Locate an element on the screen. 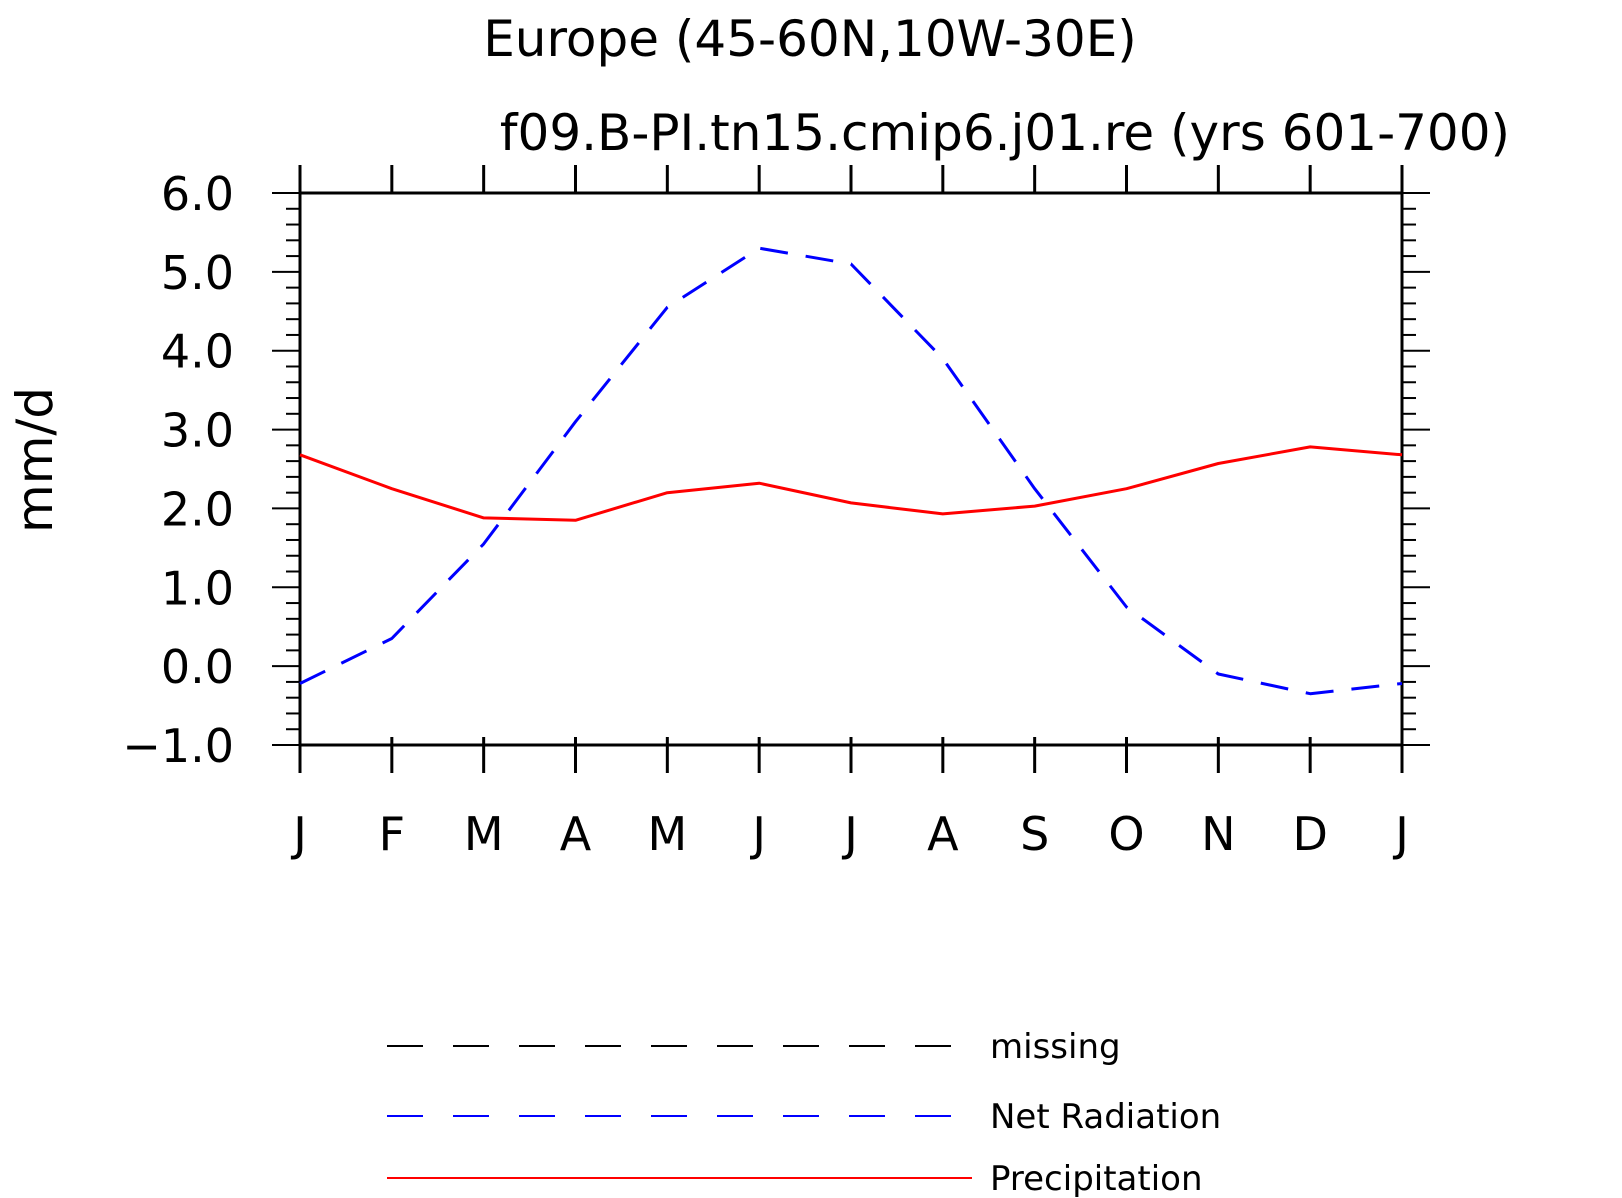 The width and height of the screenshot is (1622, 1198). x-tick-label: N is located at coordinates (1218, 834).